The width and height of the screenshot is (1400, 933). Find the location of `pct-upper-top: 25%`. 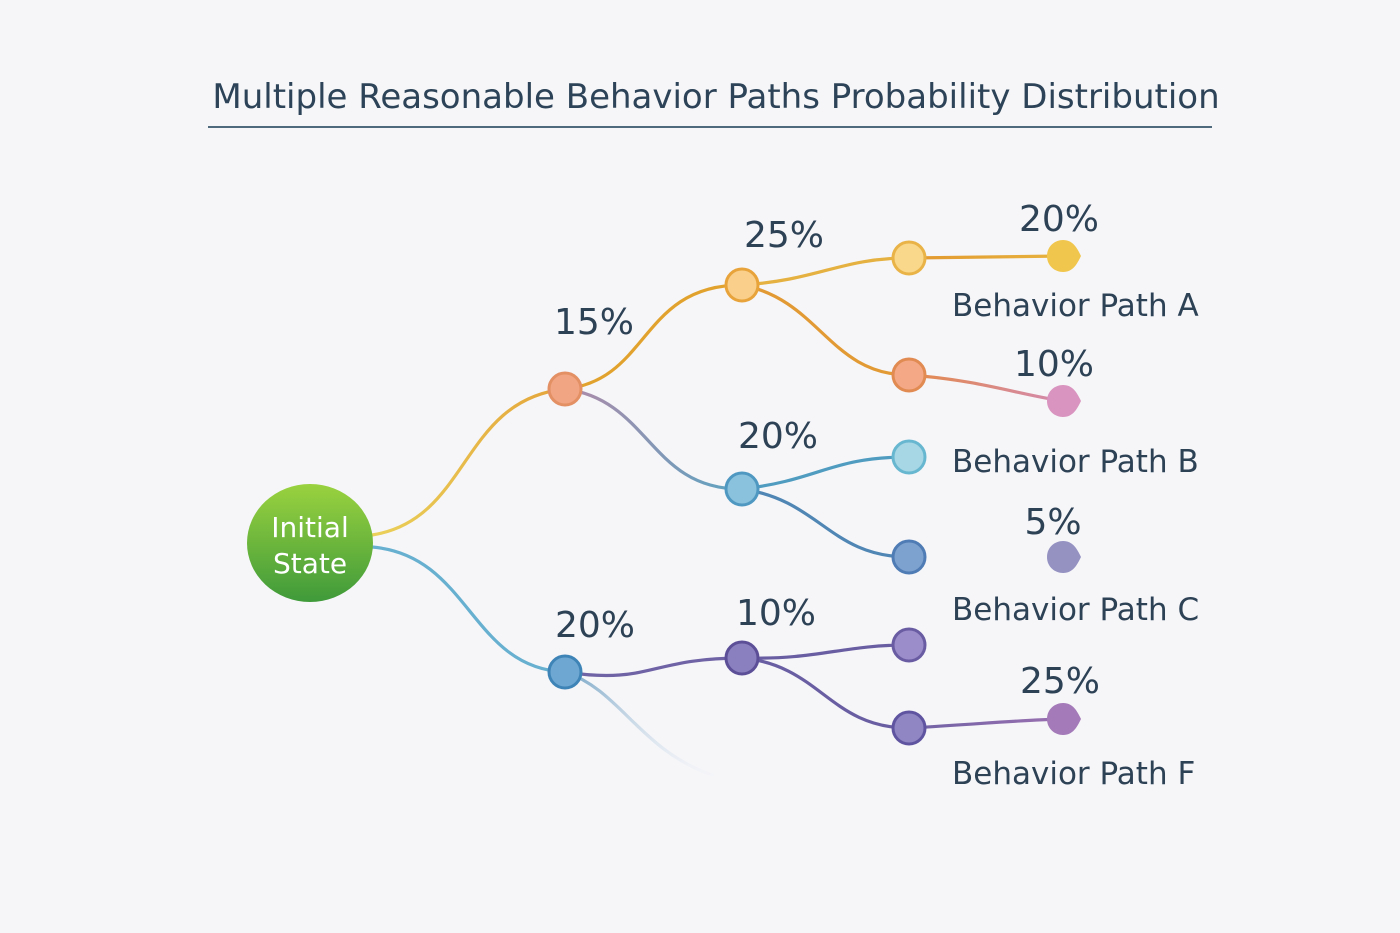

pct-upper-top: 25% is located at coordinates (784, 235).